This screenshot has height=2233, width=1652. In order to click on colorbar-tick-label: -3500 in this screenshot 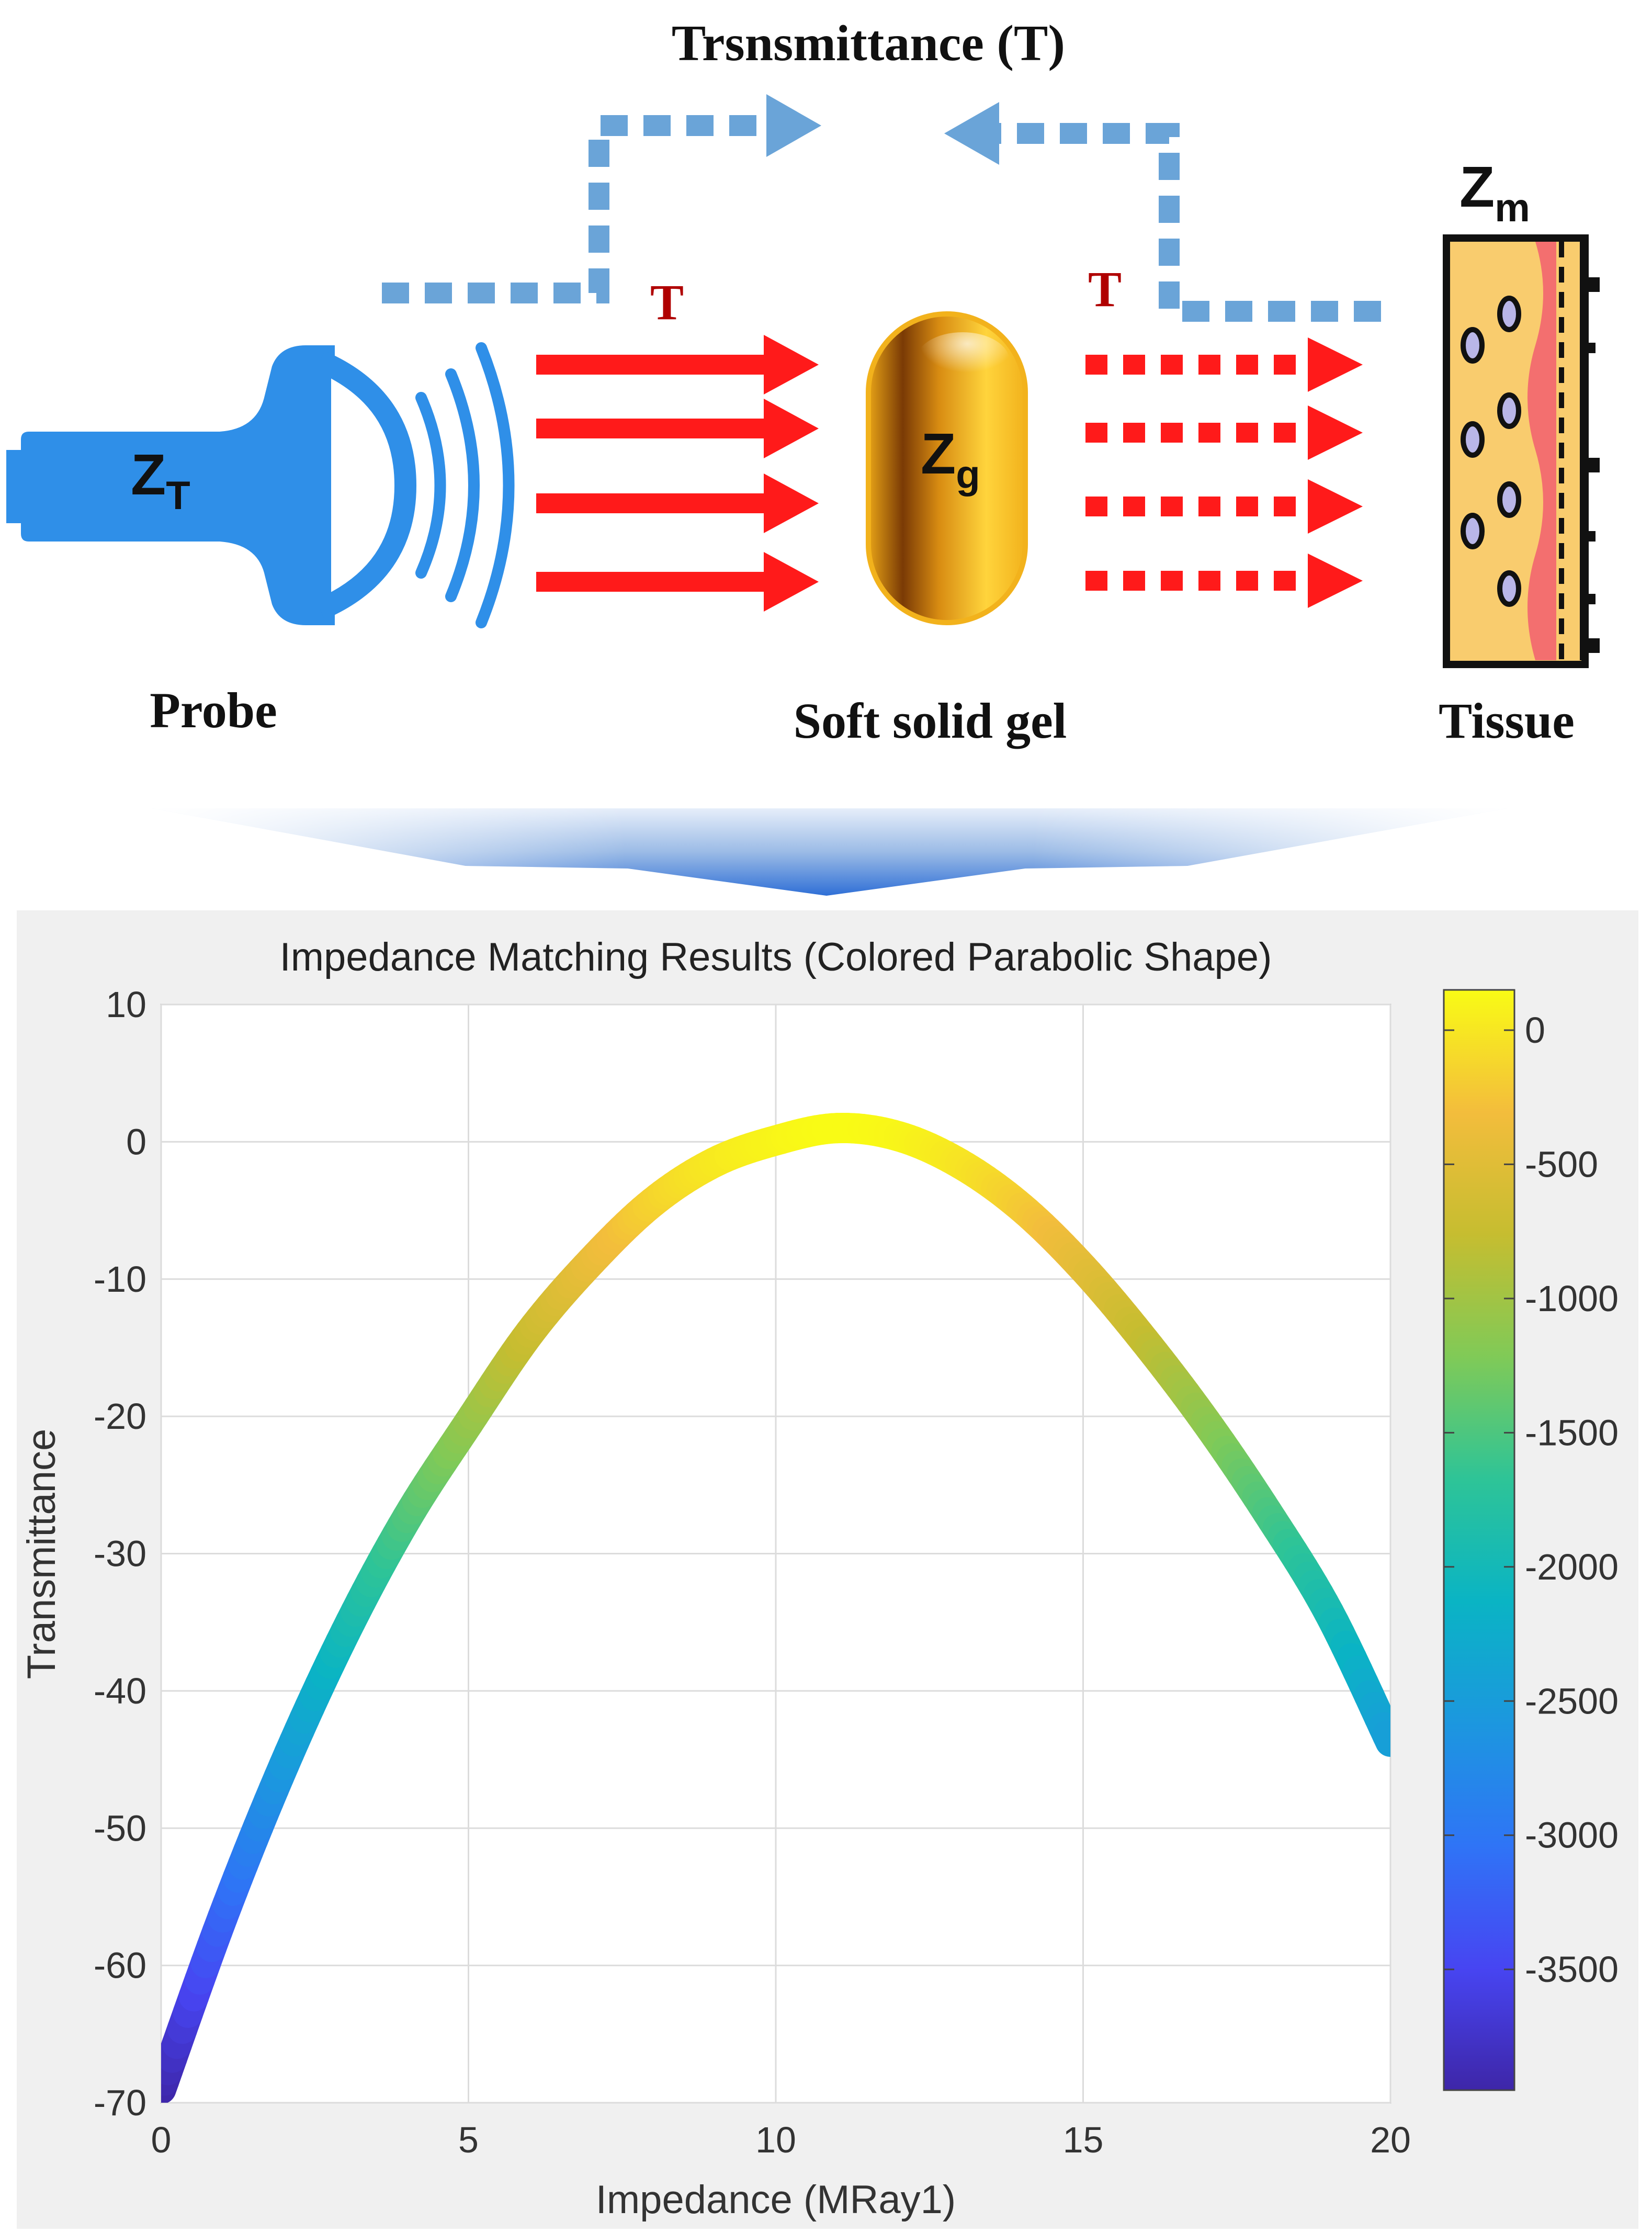, I will do `click(1572, 1970)`.